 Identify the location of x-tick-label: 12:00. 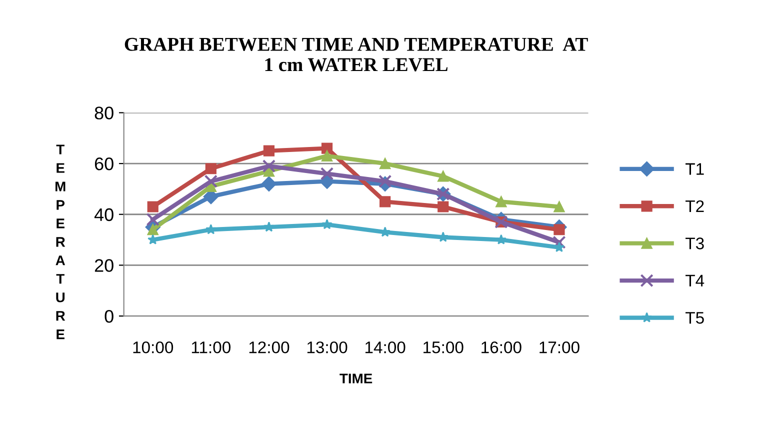
(269, 347).